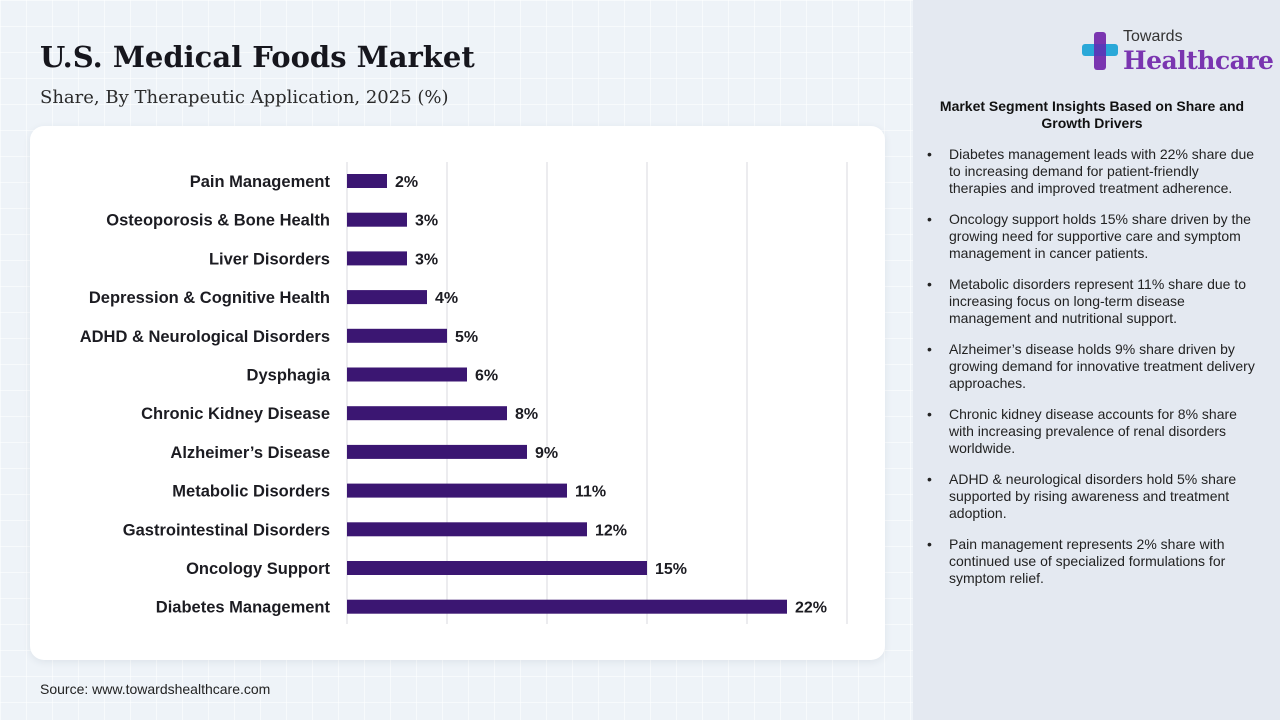  I want to click on value-label: 2%, so click(406, 182).